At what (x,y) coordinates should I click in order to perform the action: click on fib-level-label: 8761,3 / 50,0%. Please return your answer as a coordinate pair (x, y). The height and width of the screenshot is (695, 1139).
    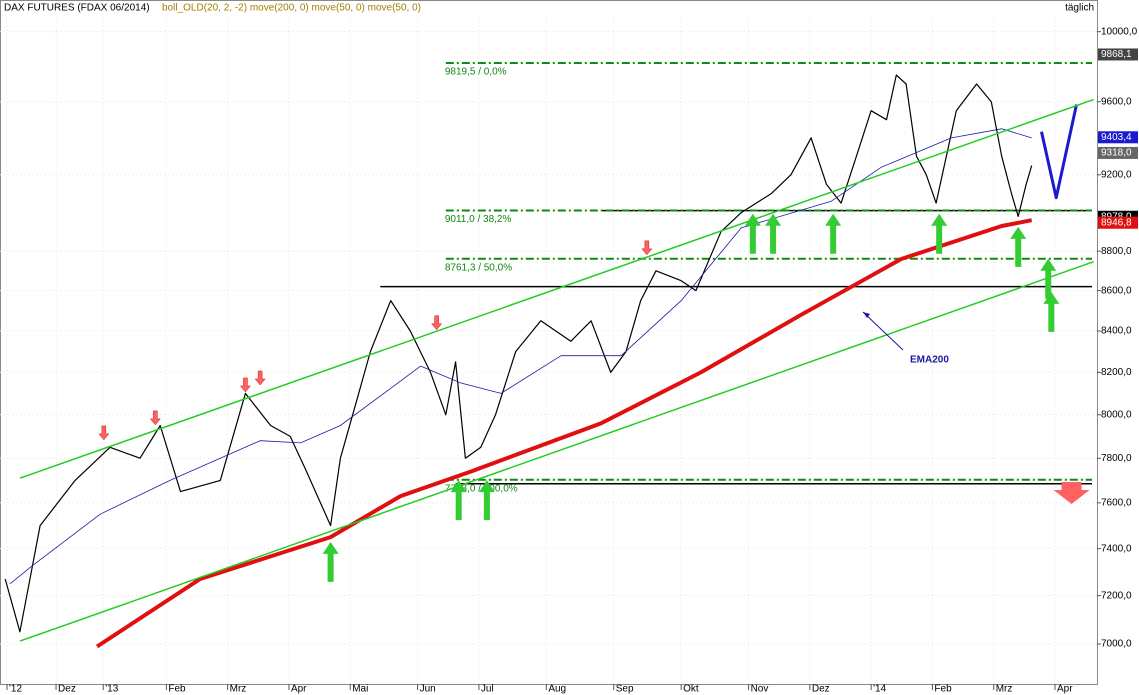
    Looking at the image, I should click on (478, 267).